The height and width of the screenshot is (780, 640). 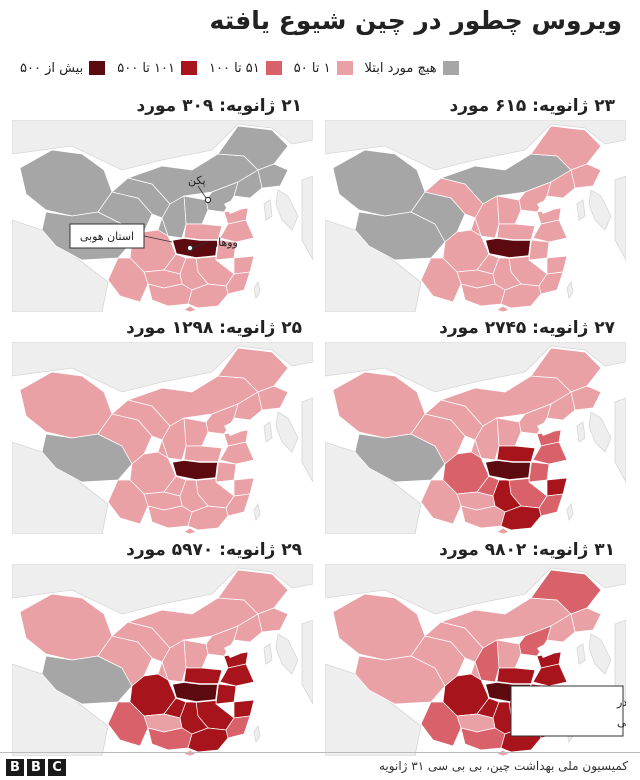 What do you see at coordinates (527, 550) in the screenshot?
I see `panel-title-jan31: ۳۱ ژانویه: ۹۸۰۲ مورد` at bounding box center [527, 550].